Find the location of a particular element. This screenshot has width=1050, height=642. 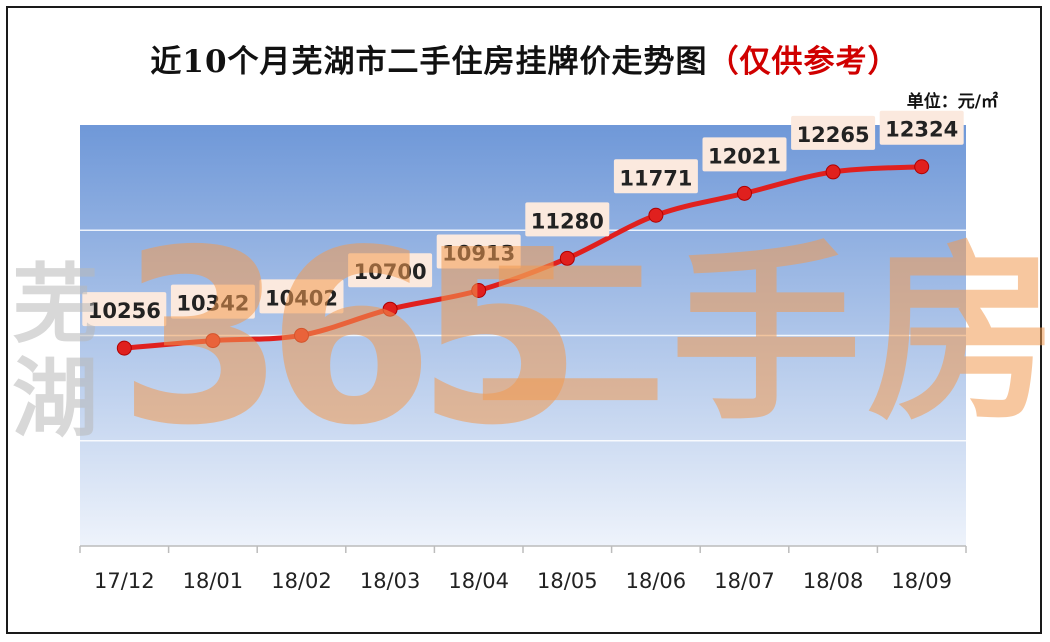

x-tick-label: 18/05 is located at coordinates (567, 581).